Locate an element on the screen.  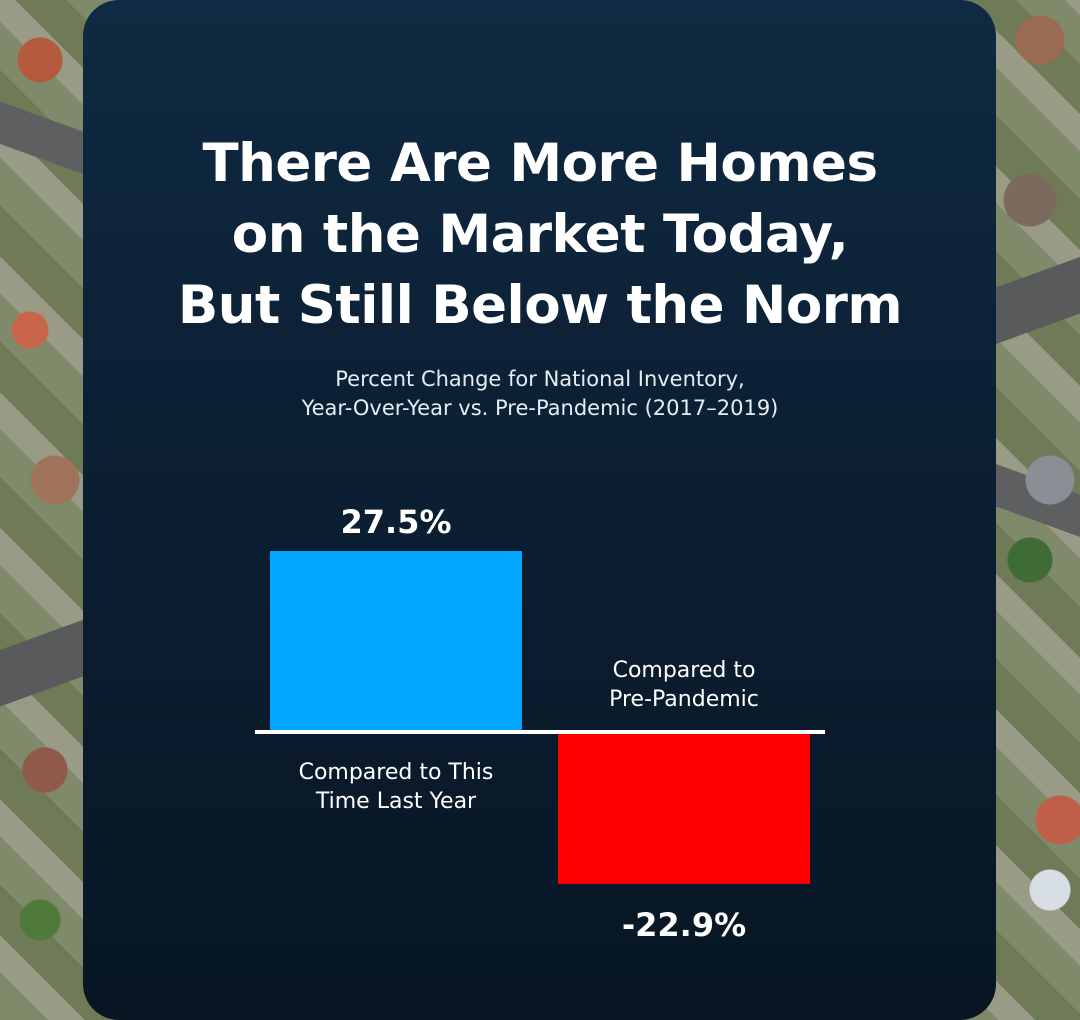
baseline-axis is located at coordinates (540, 732).